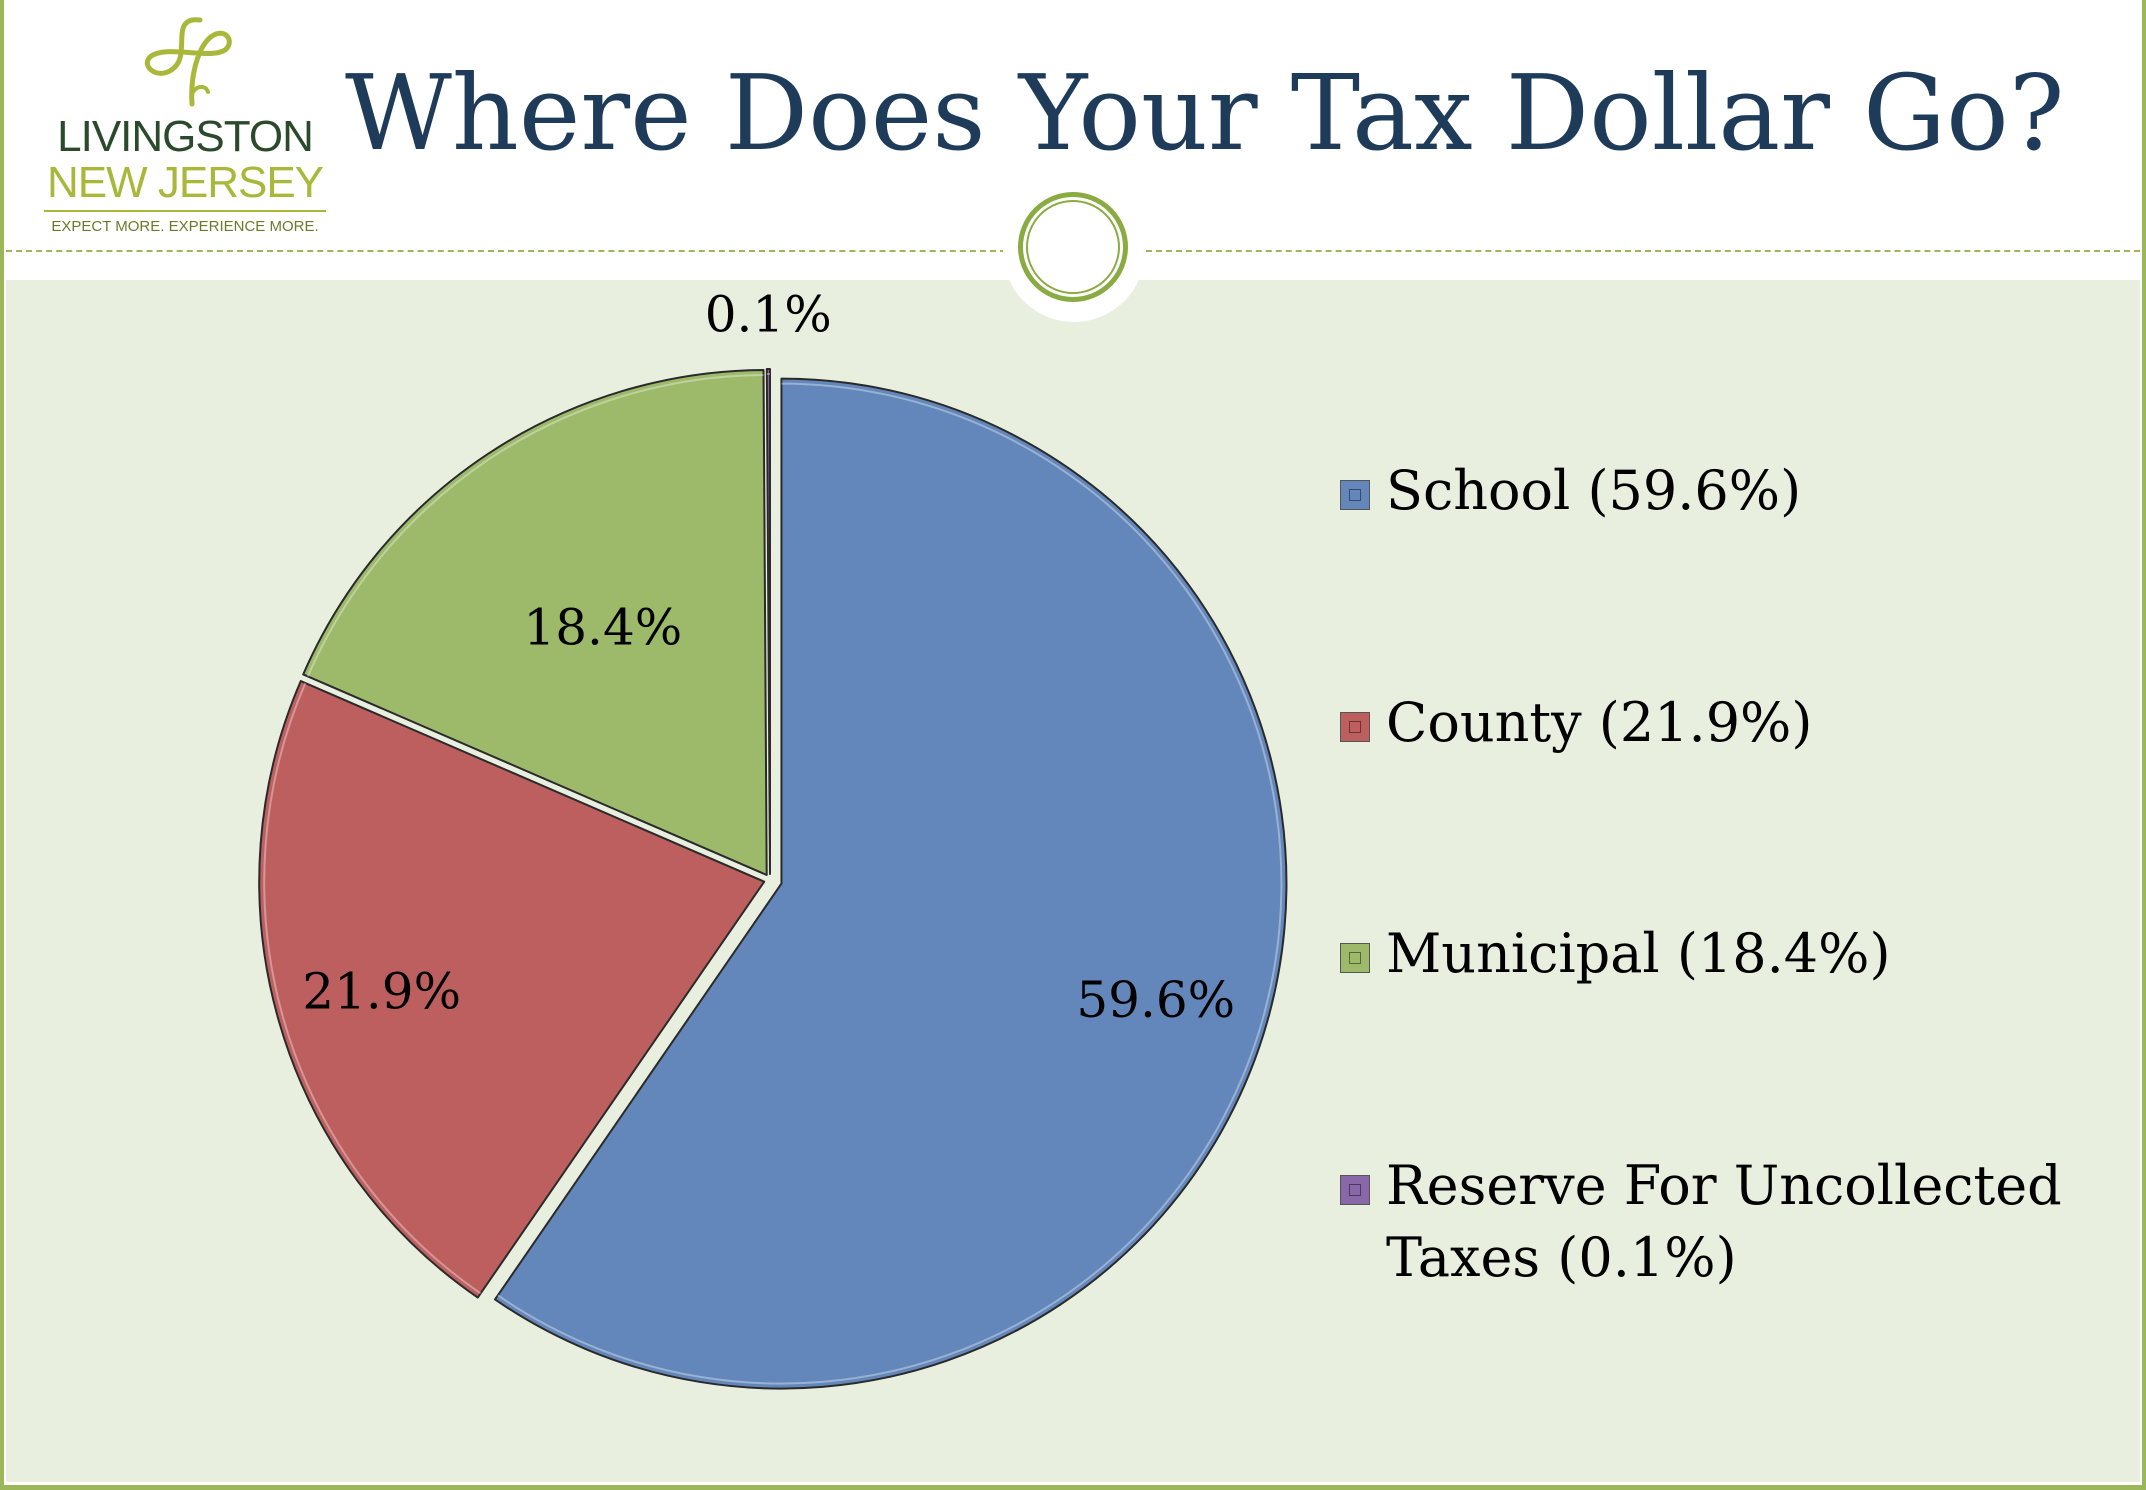  Describe the element at coordinates (512, 989) in the screenshot. I see `pie-slice-county` at that location.